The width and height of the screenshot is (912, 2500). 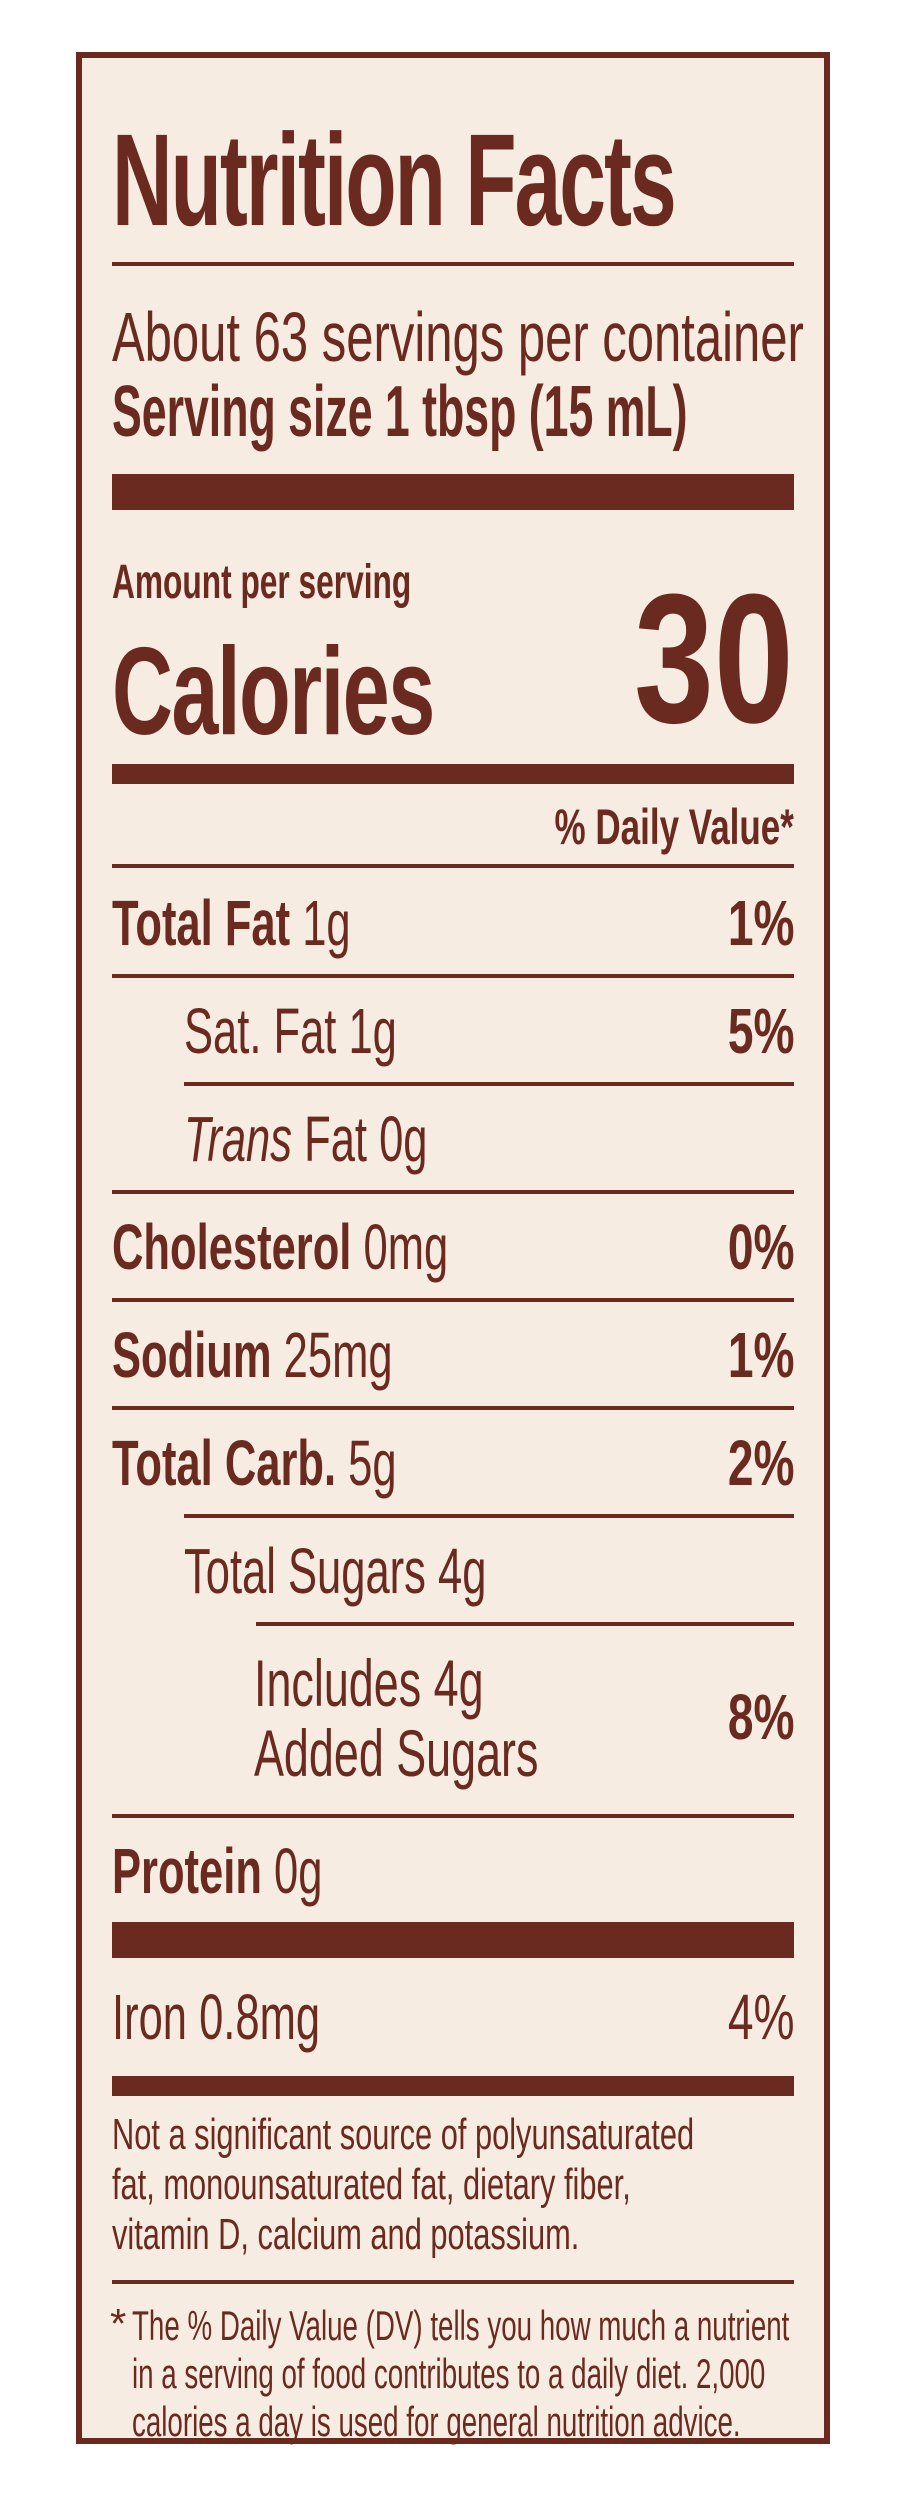 I want to click on nutrient-name: Trans, so click(x=238, y=1139).